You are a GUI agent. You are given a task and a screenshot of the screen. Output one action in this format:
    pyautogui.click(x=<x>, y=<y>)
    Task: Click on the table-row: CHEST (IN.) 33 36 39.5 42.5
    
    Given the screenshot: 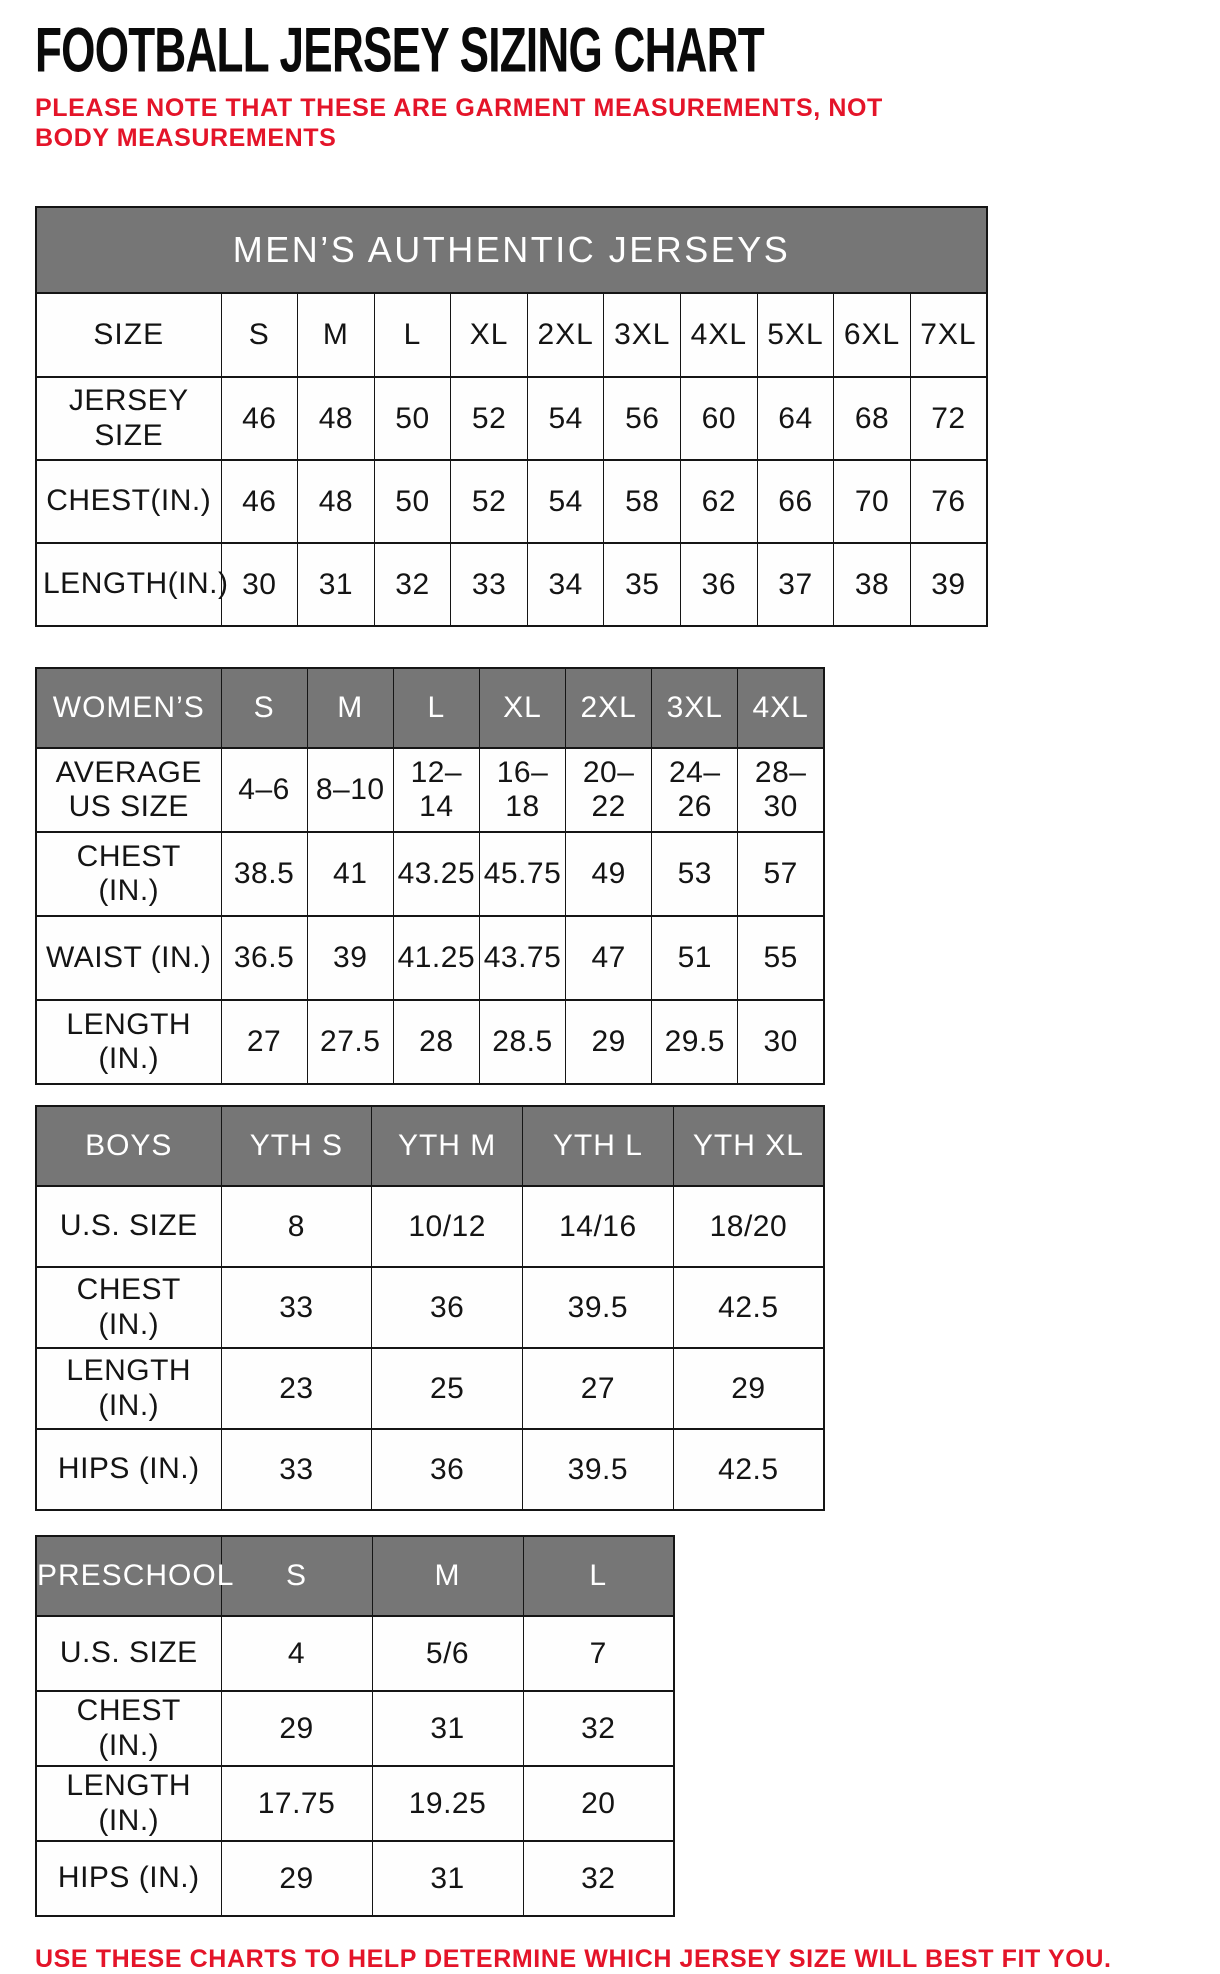 What is the action you would take?
    pyautogui.click(x=430, y=1307)
    